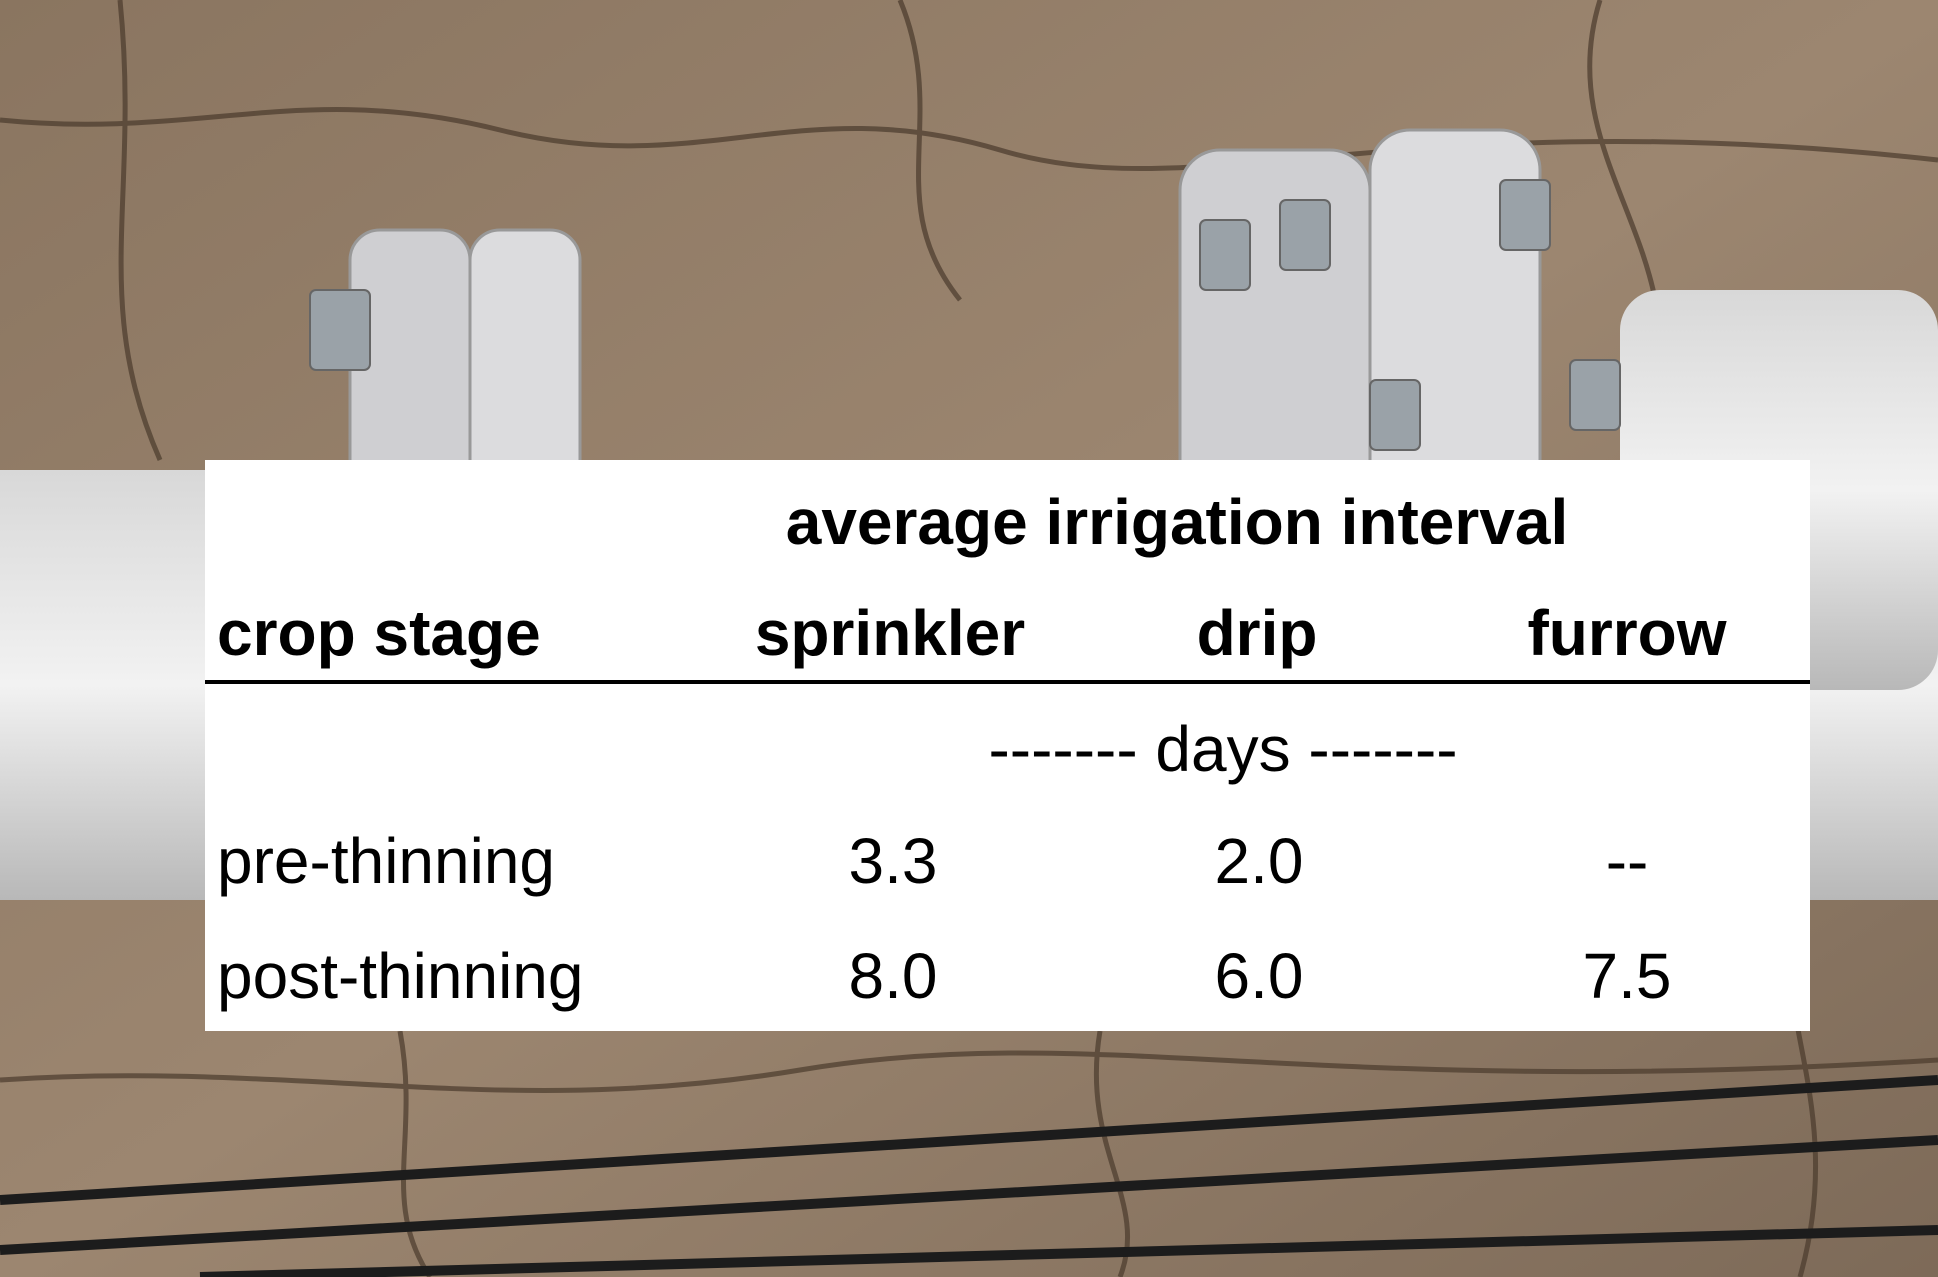  What do you see at coordinates (1177, 522) in the screenshot?
I see `group-header: average irrigation interval` at bounding box center [1177, 522].